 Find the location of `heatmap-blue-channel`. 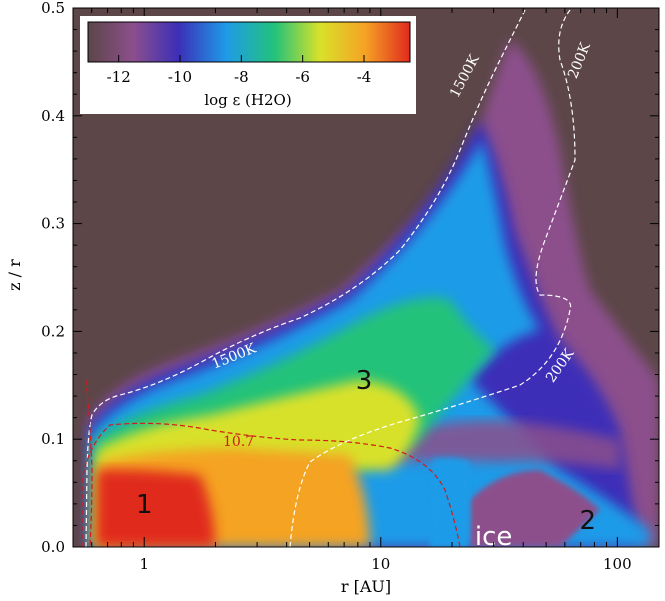

heatmap-blue-channel is located at coordinates (450, 502).